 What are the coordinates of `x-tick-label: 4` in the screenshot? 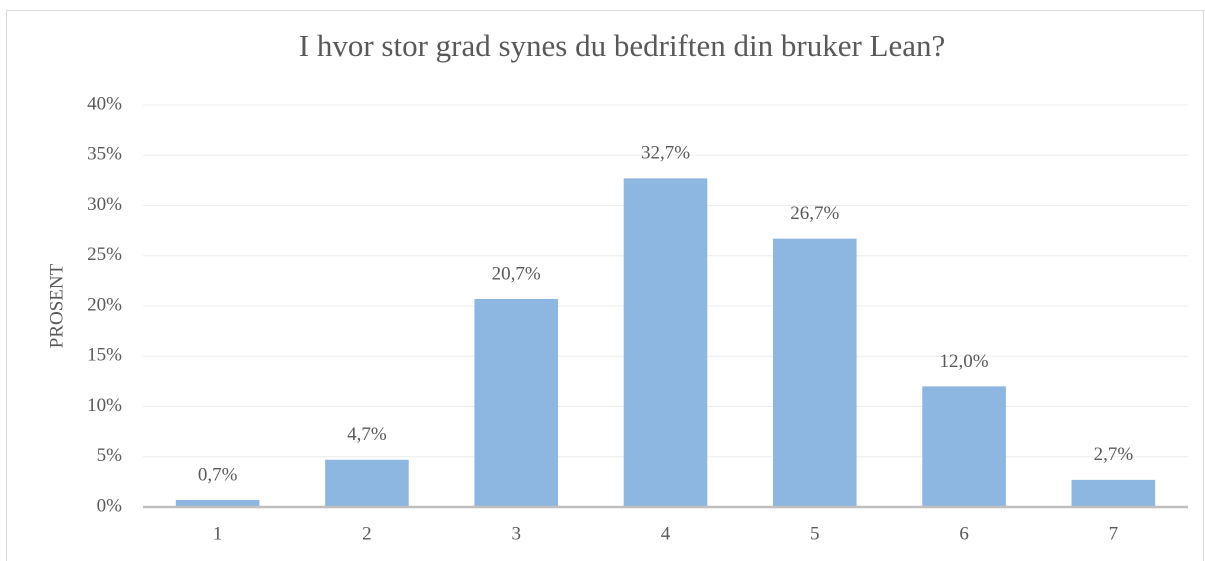 It's located at (666, 533).